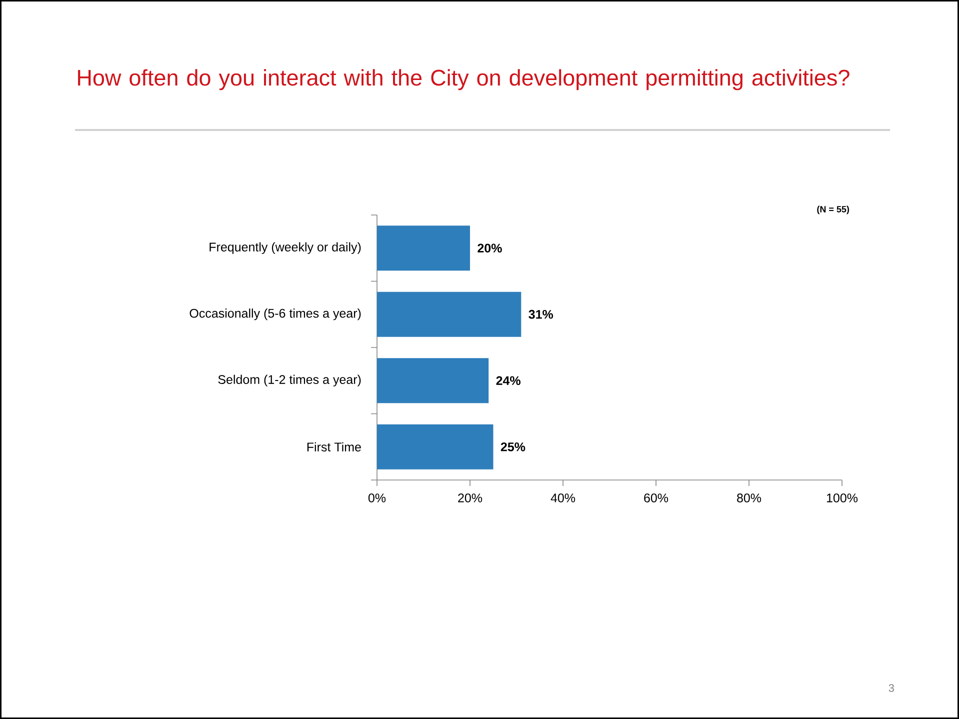  What do you see at coordinates (749, 498) in the screenshot?
I see `x-tick-label: 80%` at bounding box center [749, 498].